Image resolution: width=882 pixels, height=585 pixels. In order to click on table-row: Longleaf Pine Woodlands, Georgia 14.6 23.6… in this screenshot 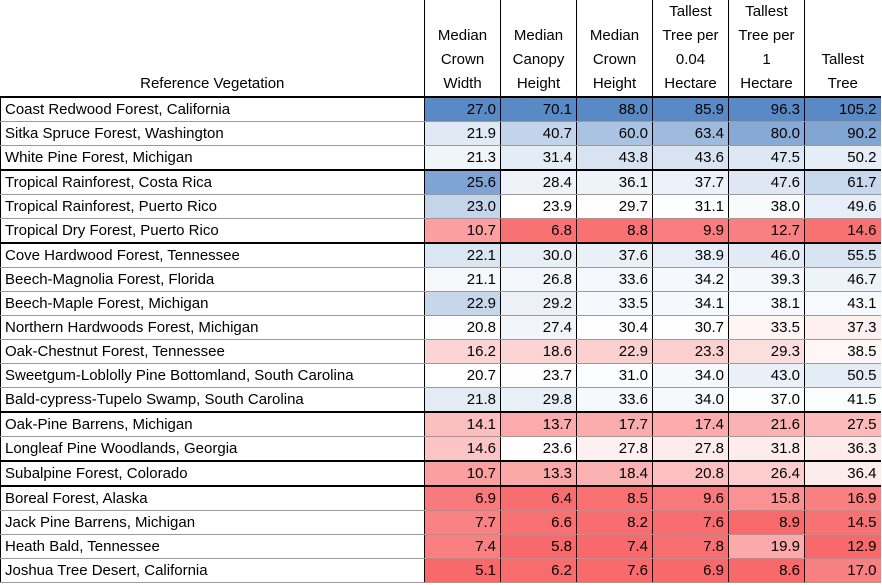, I will do `click(440, 449)`.